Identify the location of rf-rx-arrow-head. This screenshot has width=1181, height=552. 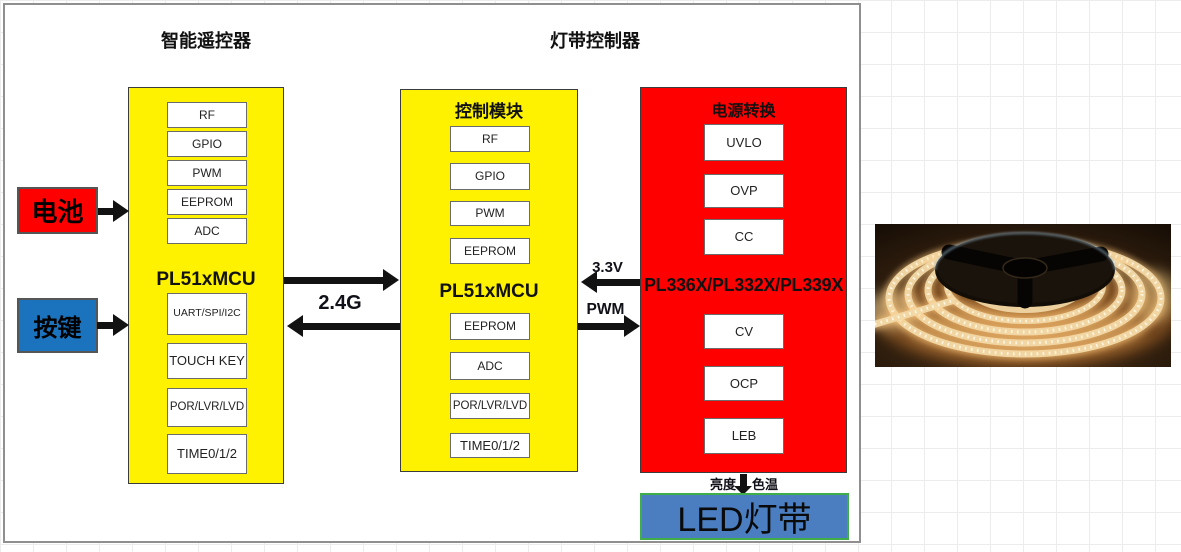
(293, 326).